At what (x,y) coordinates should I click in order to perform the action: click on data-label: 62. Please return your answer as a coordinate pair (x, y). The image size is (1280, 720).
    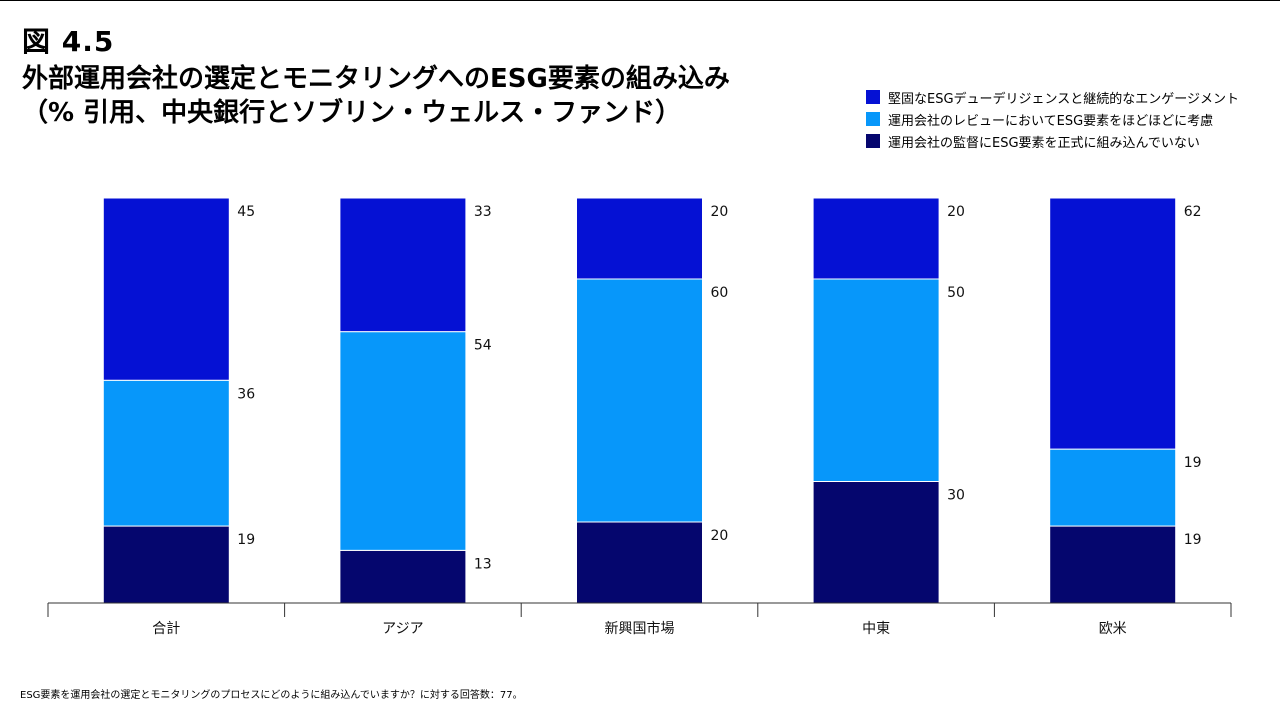
    Looking at the image, I should click on (1193, 212).